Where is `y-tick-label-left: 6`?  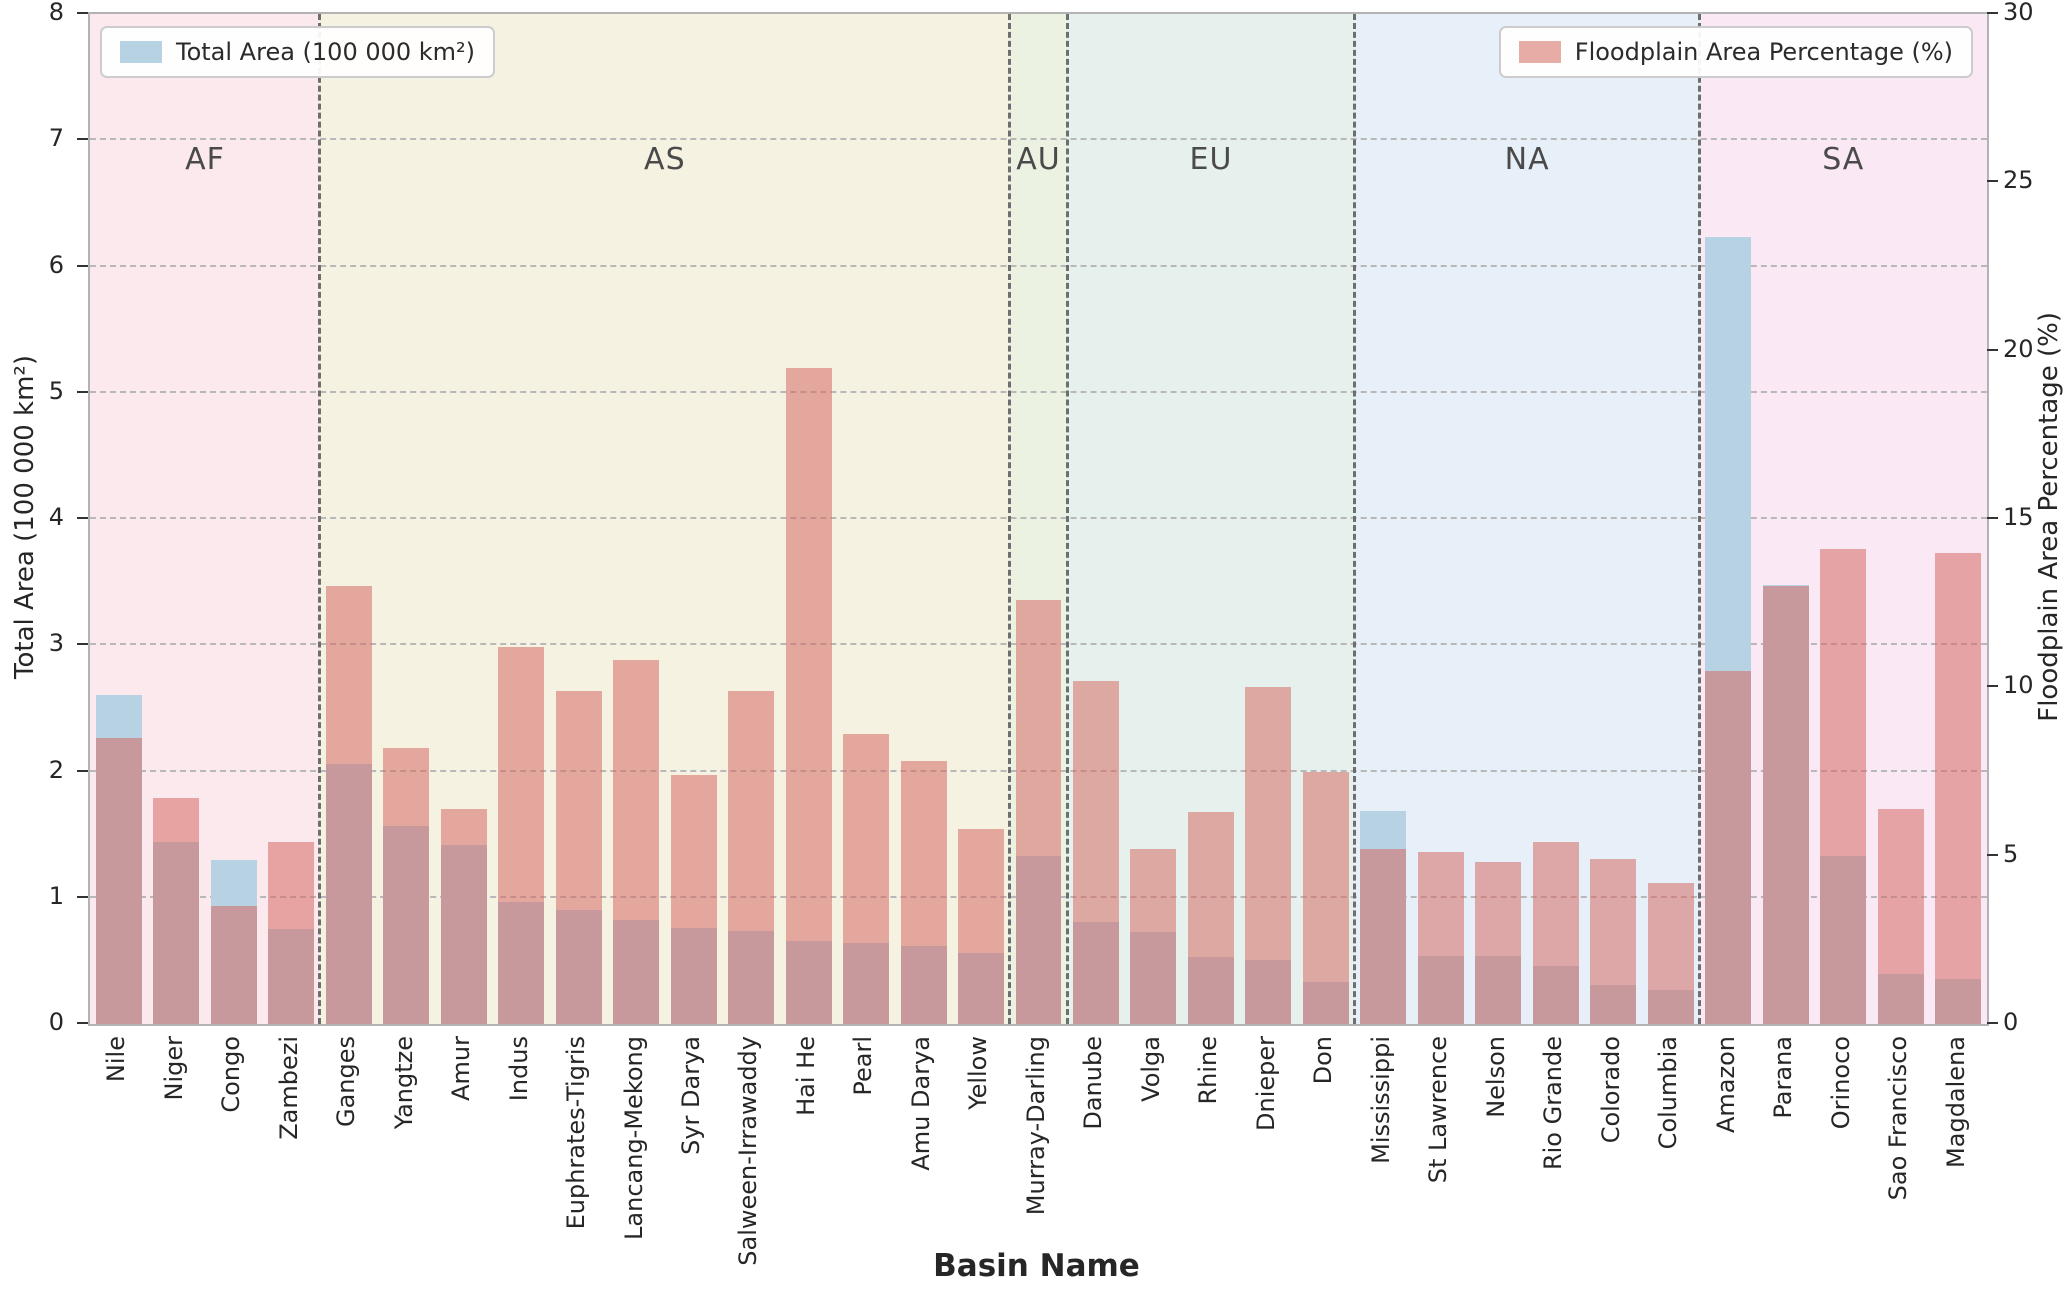
y-tick-label-left: 6 is located at coordinates (56, 264).